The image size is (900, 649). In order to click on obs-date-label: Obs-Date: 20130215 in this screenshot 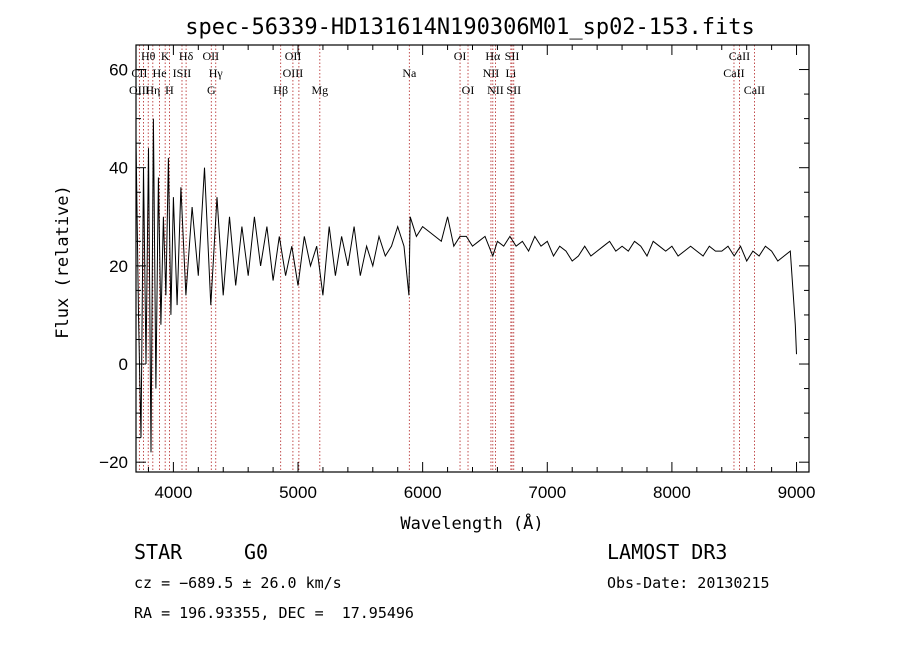, I will do `click(688, 583)`.